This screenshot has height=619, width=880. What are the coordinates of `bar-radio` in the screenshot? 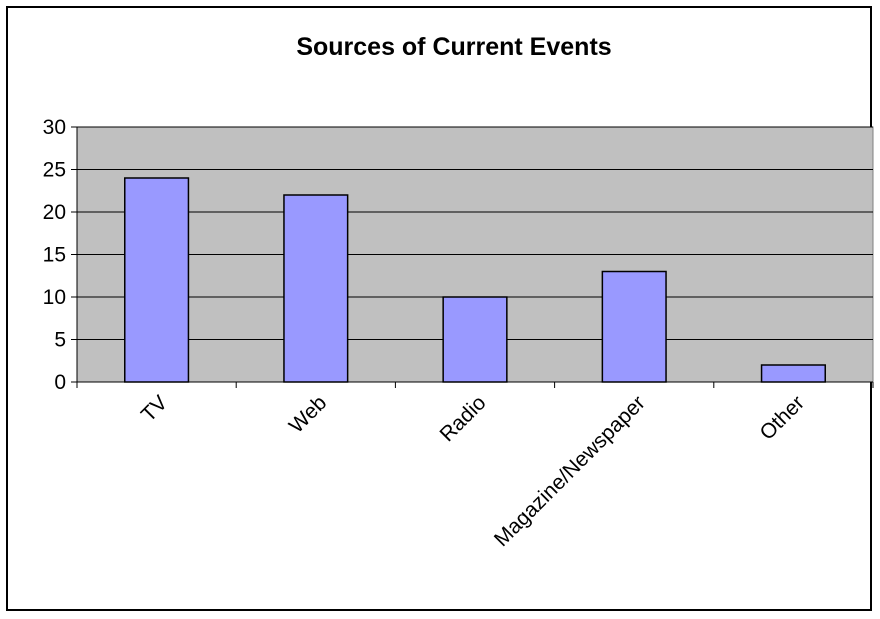 It's located at (475, 339).